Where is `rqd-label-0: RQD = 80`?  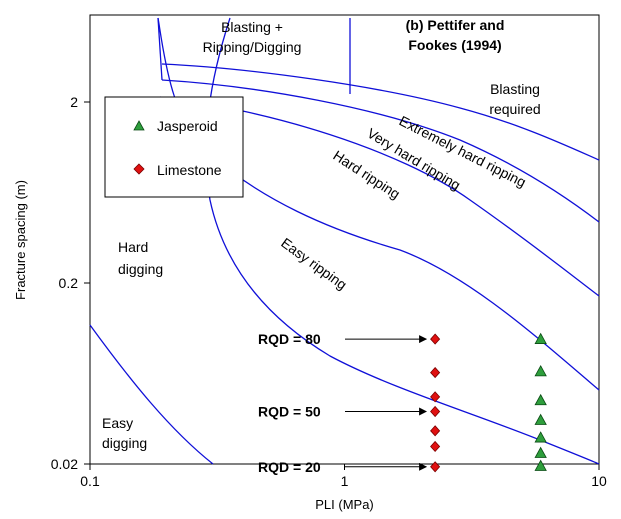 rqd-label-0: RQD = 80 is located at coordinates (289, 339).